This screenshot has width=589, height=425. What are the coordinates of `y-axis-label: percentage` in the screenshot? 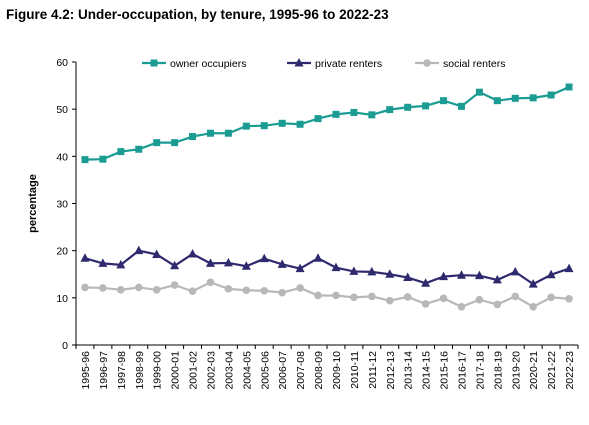 It's located at (33, 203).